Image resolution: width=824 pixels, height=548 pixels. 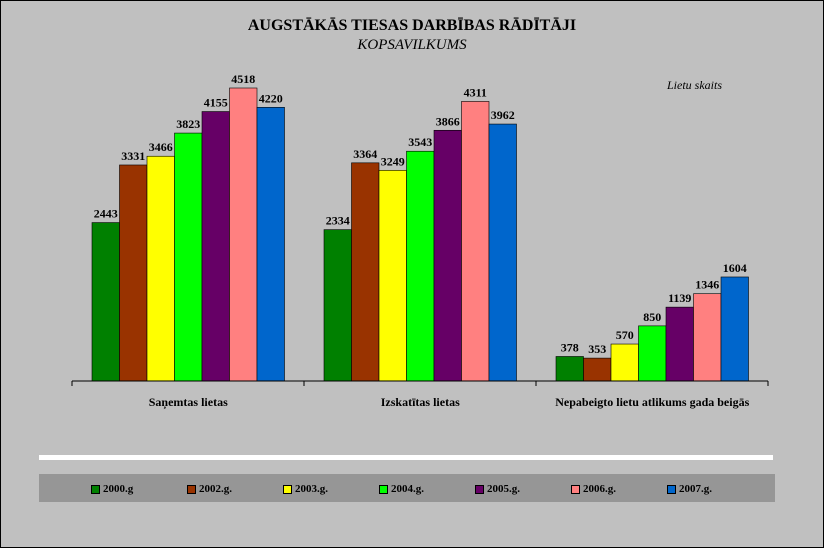 What do you see at coordinates (406, 457) in the screenshot?
I see `separator-line` at bounding box center [406, 457].